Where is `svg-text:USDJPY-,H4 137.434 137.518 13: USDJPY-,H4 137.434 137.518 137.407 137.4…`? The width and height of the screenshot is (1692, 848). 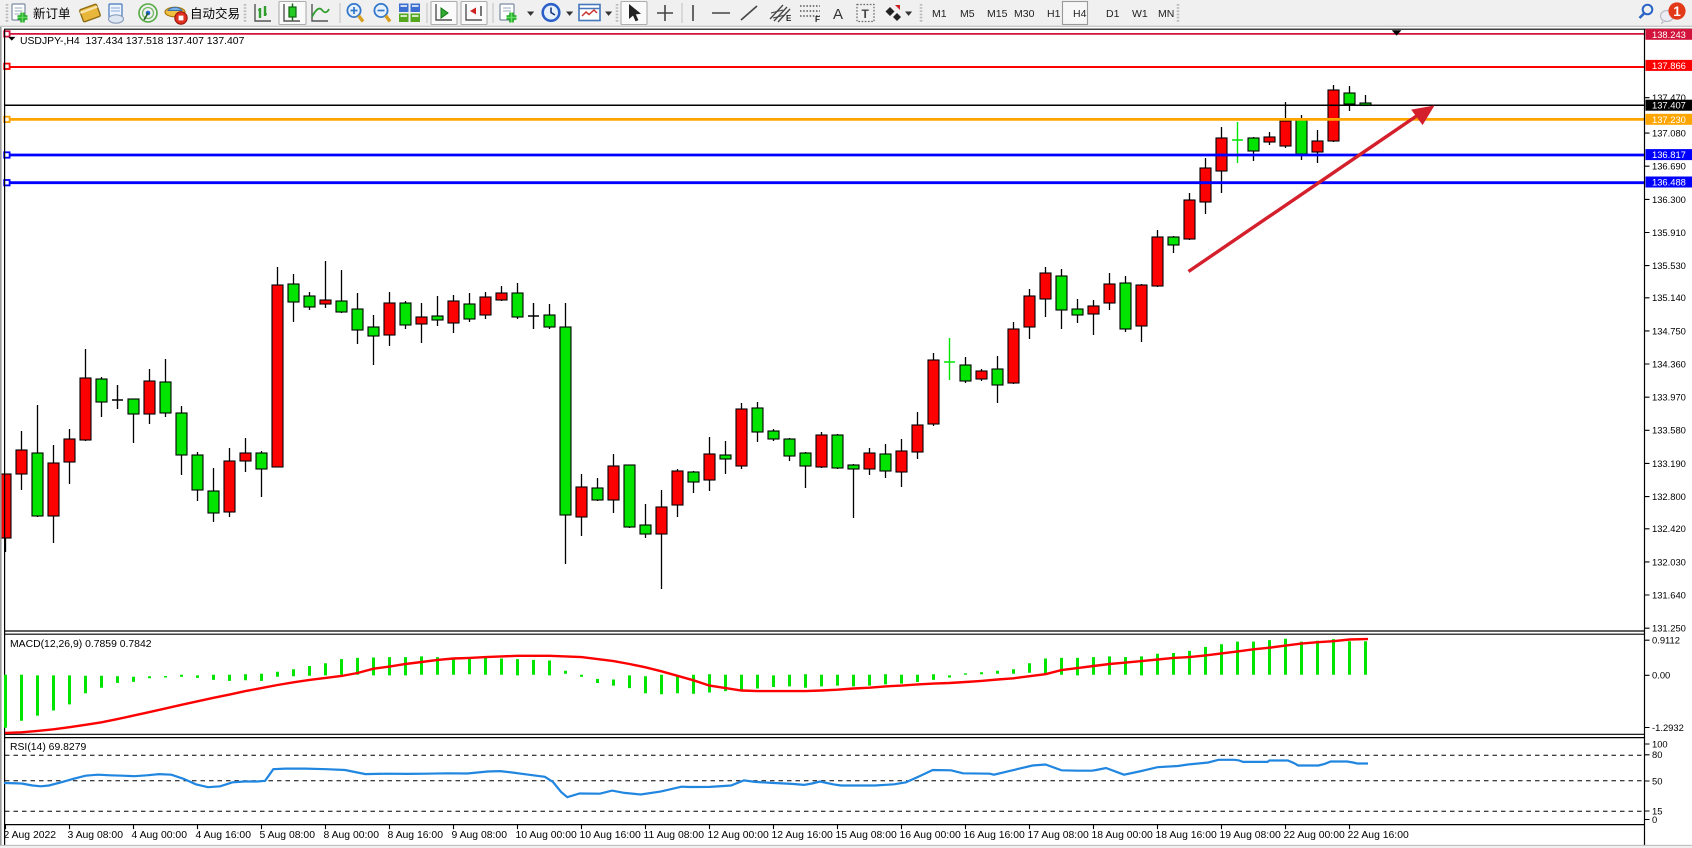
svg-text:USDJPY-,H4 137.434 137.518 13: USDJPY-,H4 137.434 137.518 137.407 137.4… is located at coordinates (132, 41).